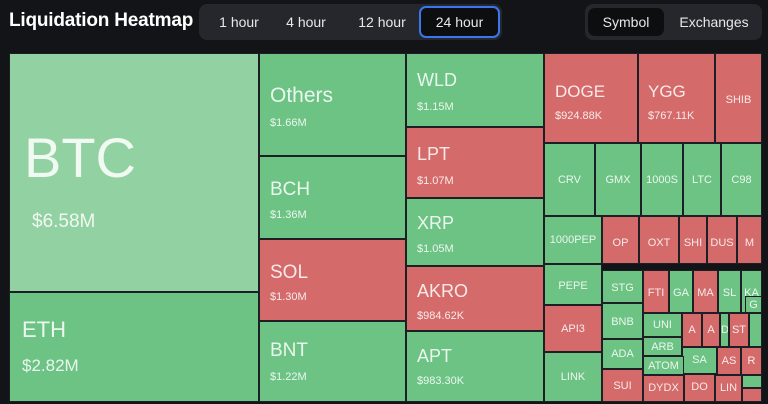 The height and width of the screenshot is (404, 768). Describe the element at coordinates (724, 330) in the screenshot. I see `tile-d: D` at that location.